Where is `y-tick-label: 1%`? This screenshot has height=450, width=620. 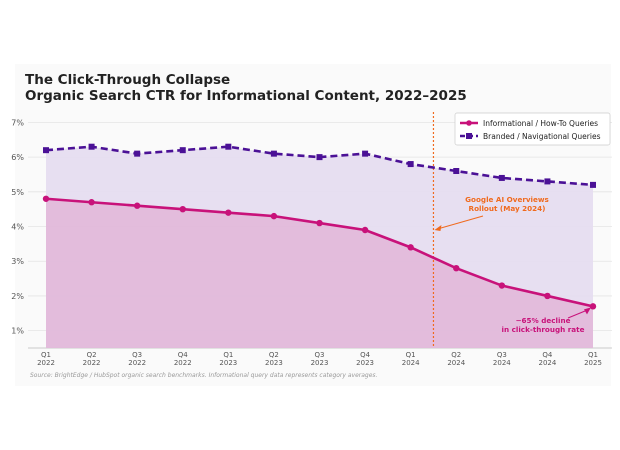 y-tick-label: 1% is located at coordinates (17, 331).